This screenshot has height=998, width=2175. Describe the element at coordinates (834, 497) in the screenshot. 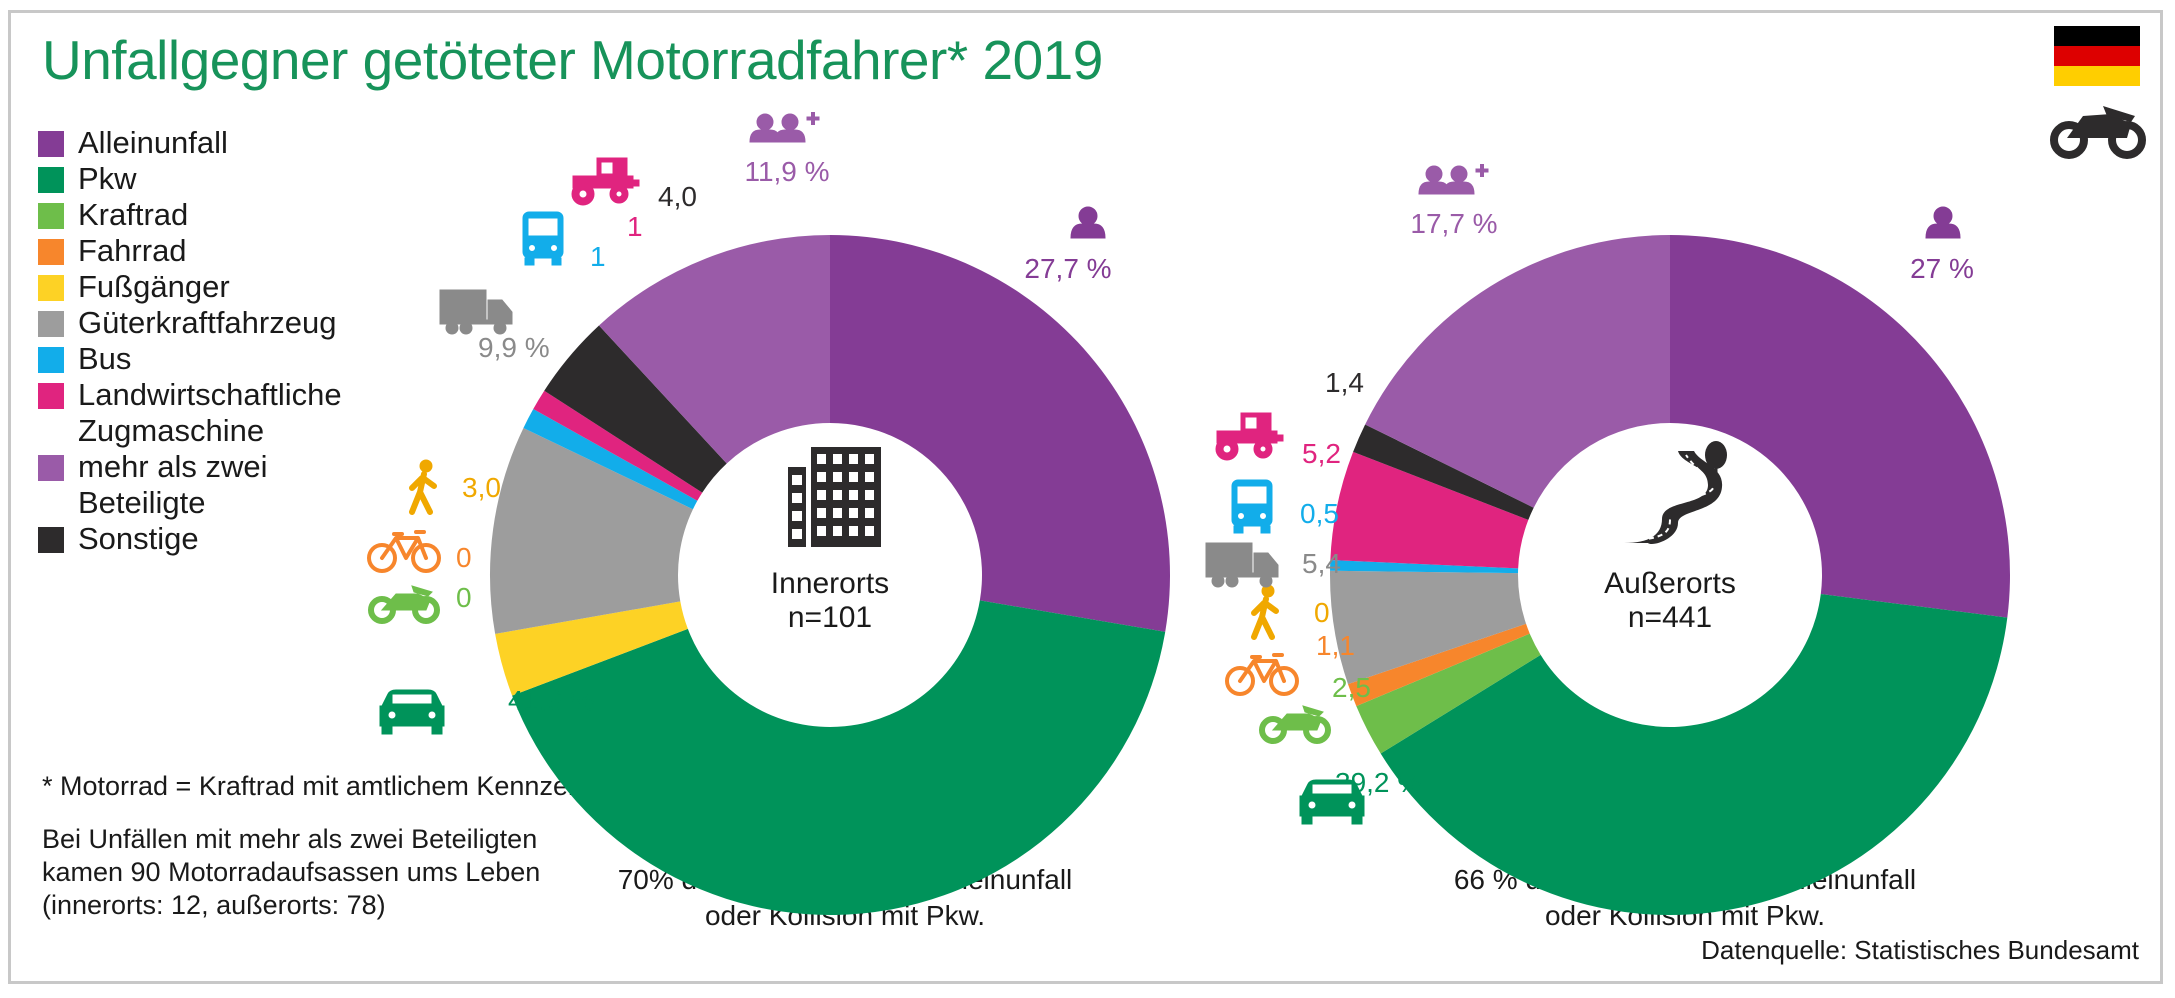

I see `building-icon` at that location.